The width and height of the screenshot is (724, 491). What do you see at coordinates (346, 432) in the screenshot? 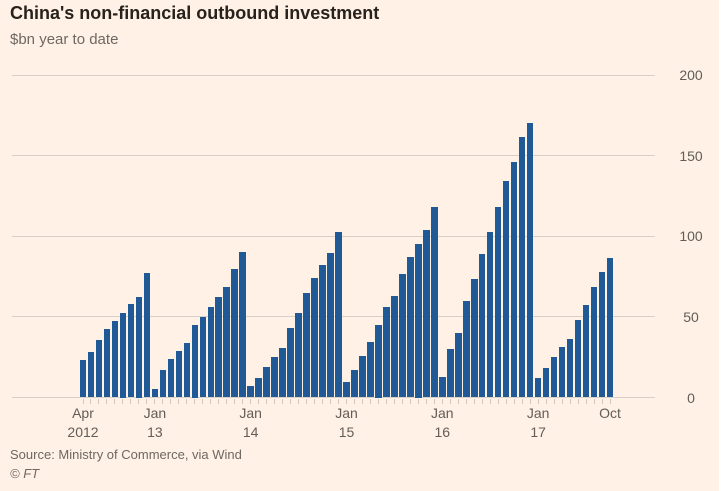
I see `x-axis-label-year: 15` at bounding box center [346, 432].